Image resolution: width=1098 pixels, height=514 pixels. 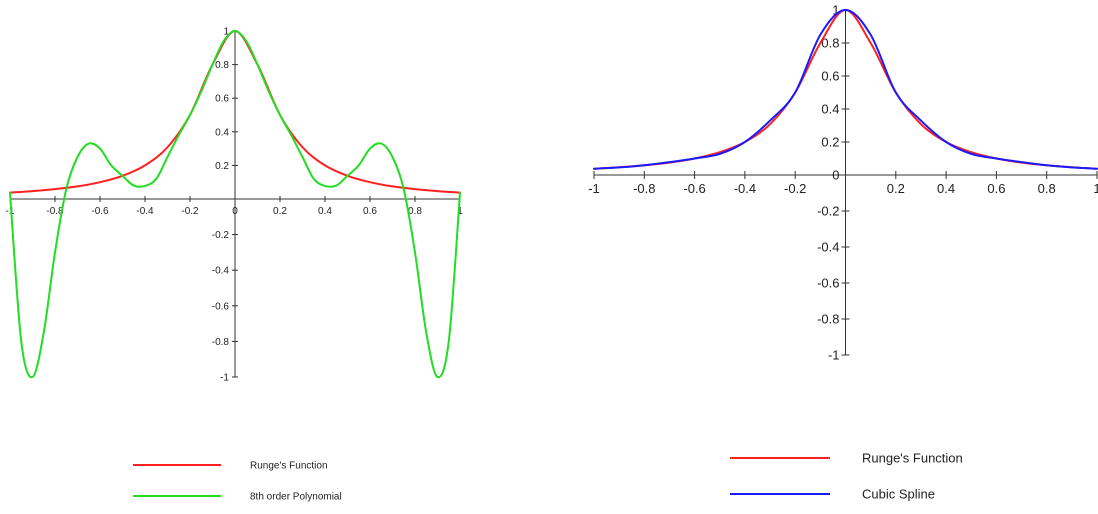 I want to click on series-line-cubic-spline, so click(x=845, y=89).